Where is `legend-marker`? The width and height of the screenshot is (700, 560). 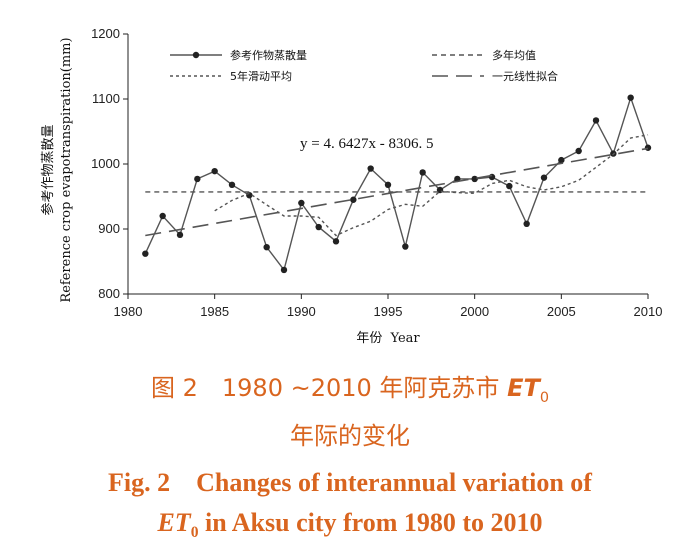 legend-marker is located at coordinates (196, 55).